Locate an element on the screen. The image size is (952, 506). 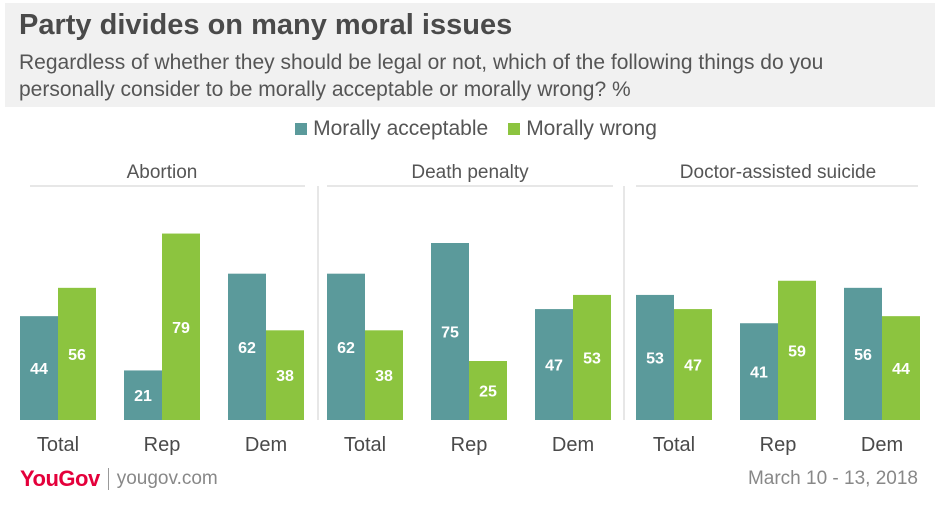
legend-swatch-acceptable is located at coordinates (301, 129).